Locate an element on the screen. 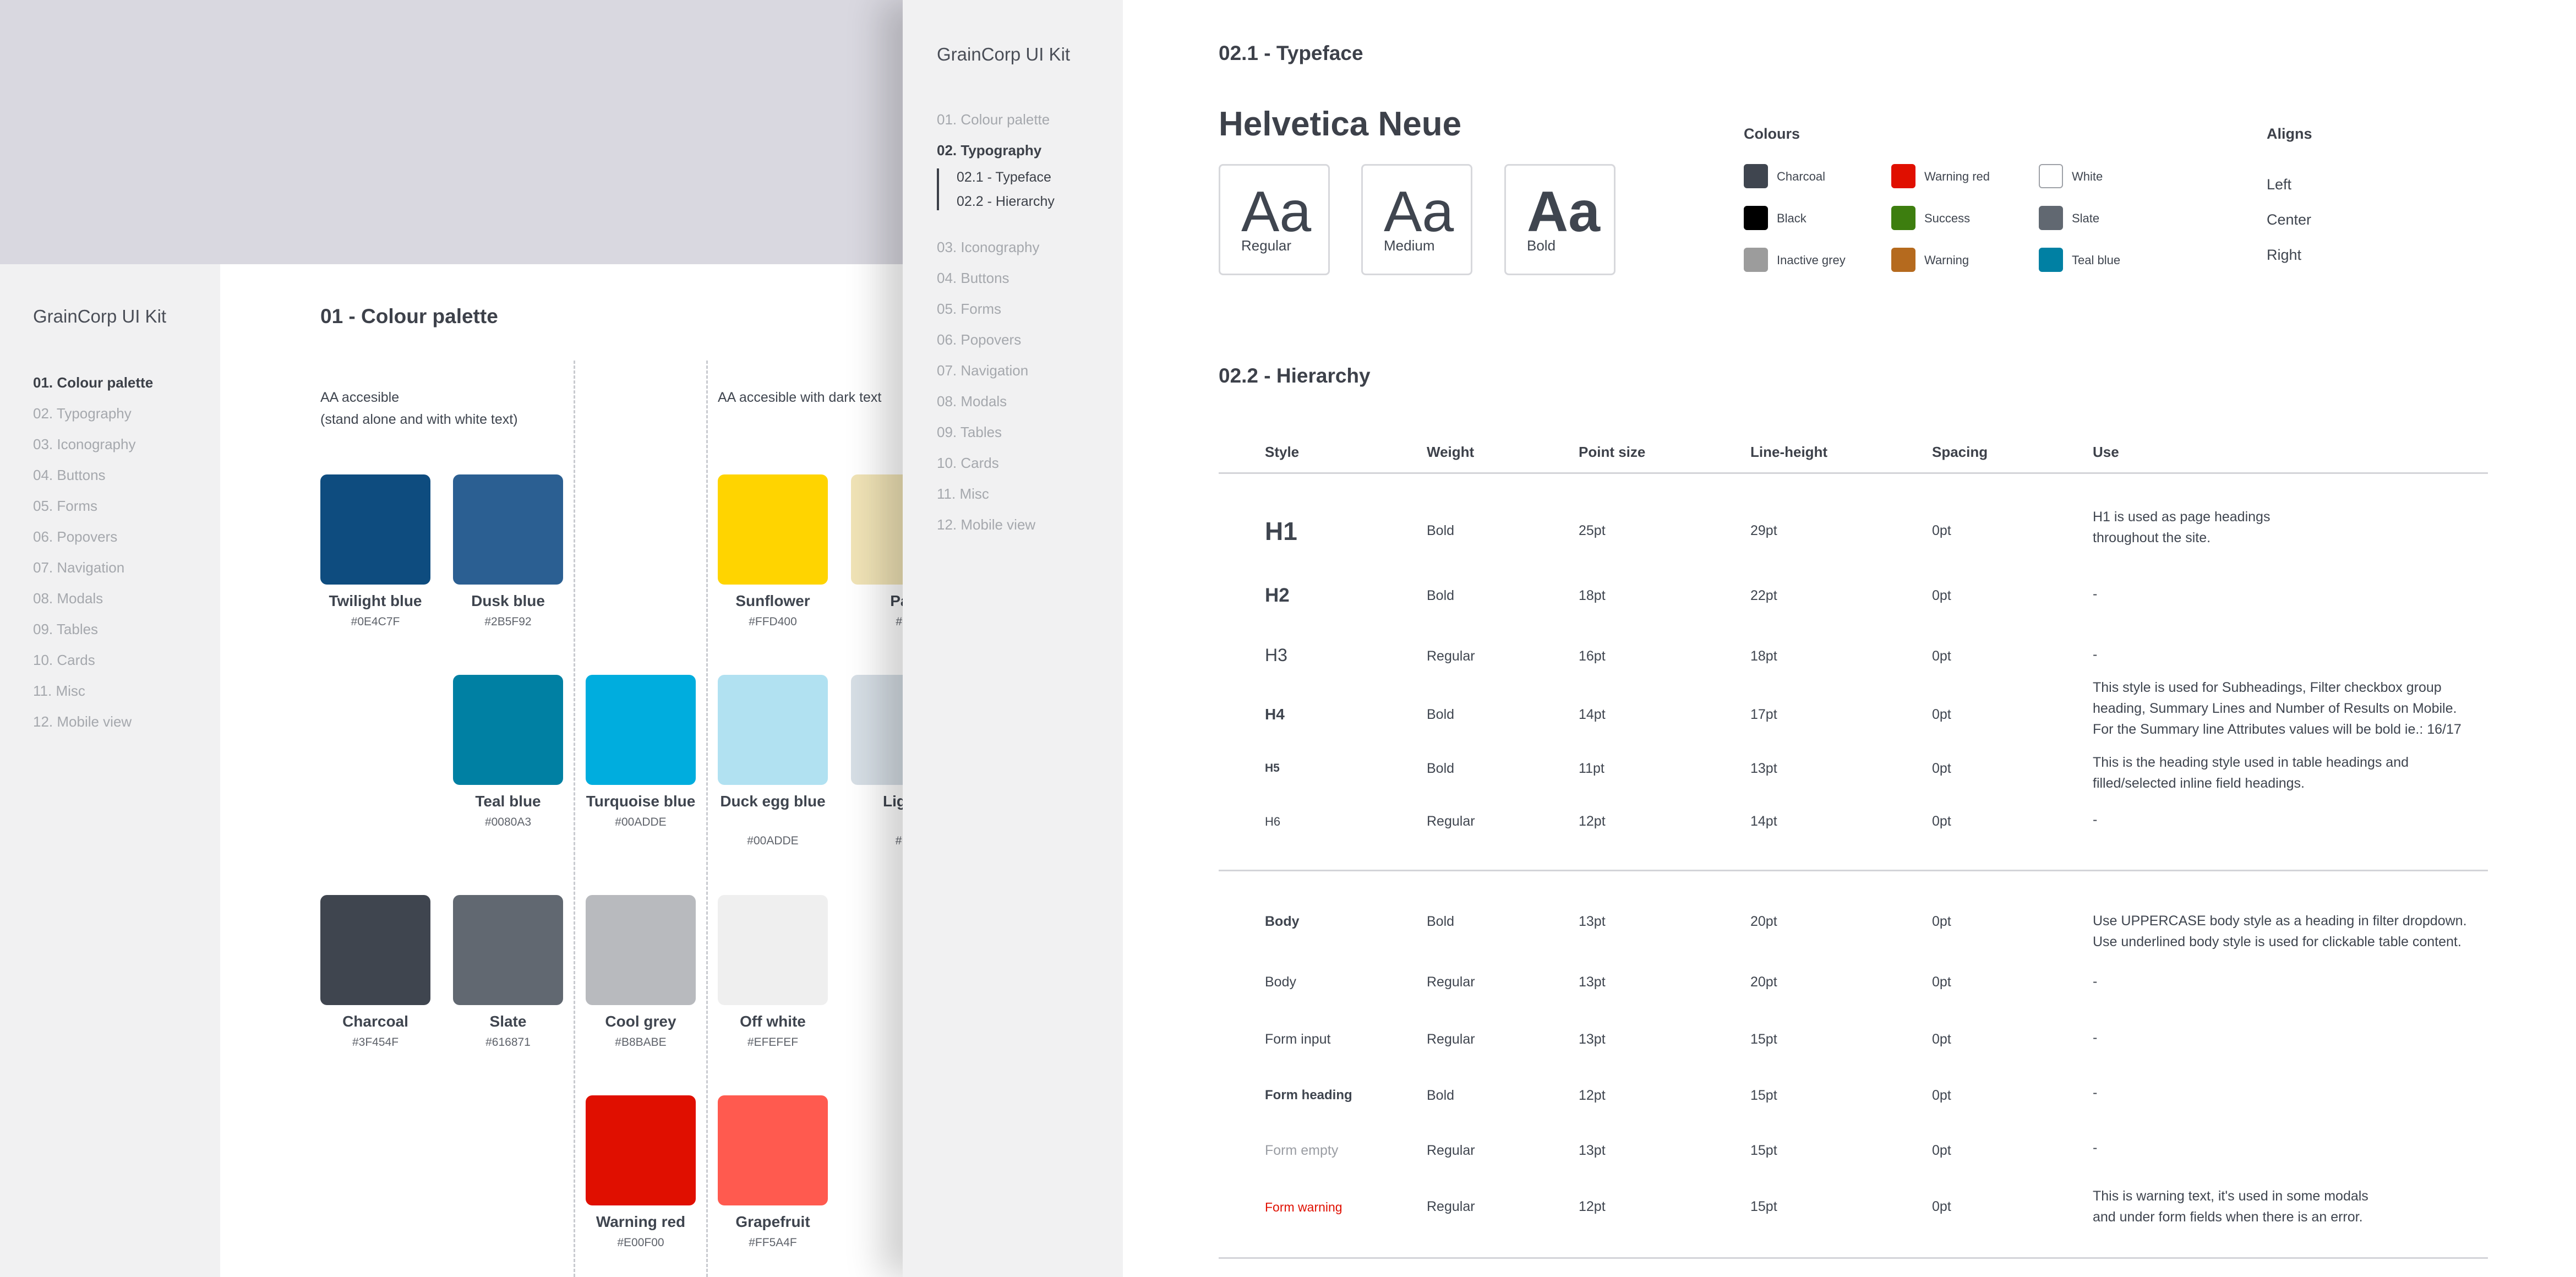 The width and height of the screenshot is (2576, 1277). swatch-turquoise-blue is located at coordinates (641, 730).